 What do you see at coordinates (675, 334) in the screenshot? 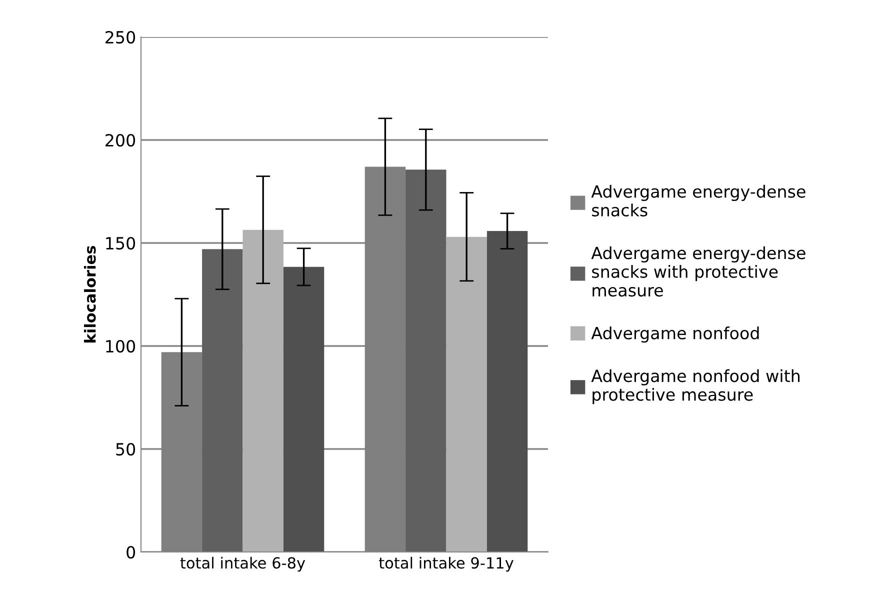
I see `legend-label: Advergame nonfood` at bounding box center [675, 334].